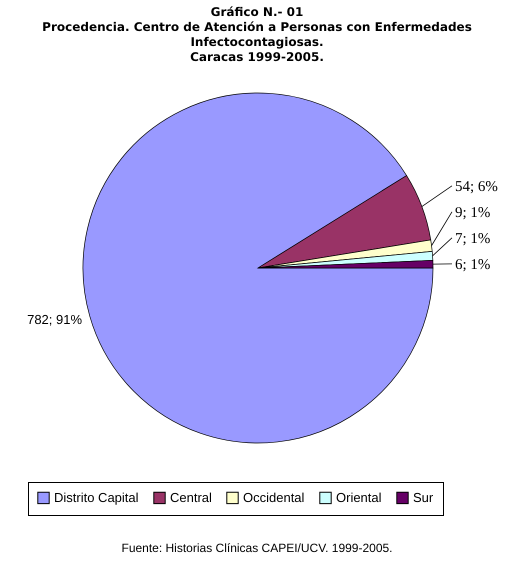 The image size is (514, 571). Describe the element at coordinates (96, 497) in the screenshot. I see `legend-label: Distrito Capital` at that location.